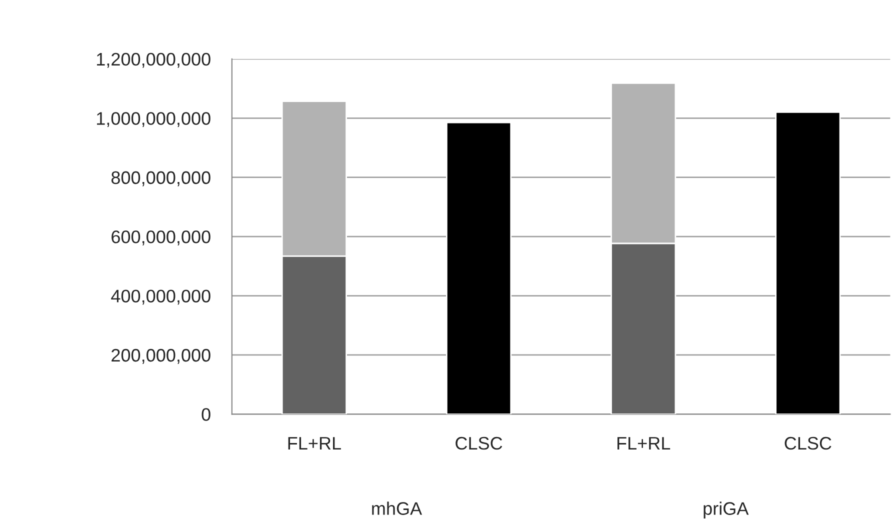 This screenshot has width=892, height=531. What do you see at coordinates (153, 60) in the screenshot?
I see `y-tick-label: 1,200,000,000` at bounding box center [153, 60].